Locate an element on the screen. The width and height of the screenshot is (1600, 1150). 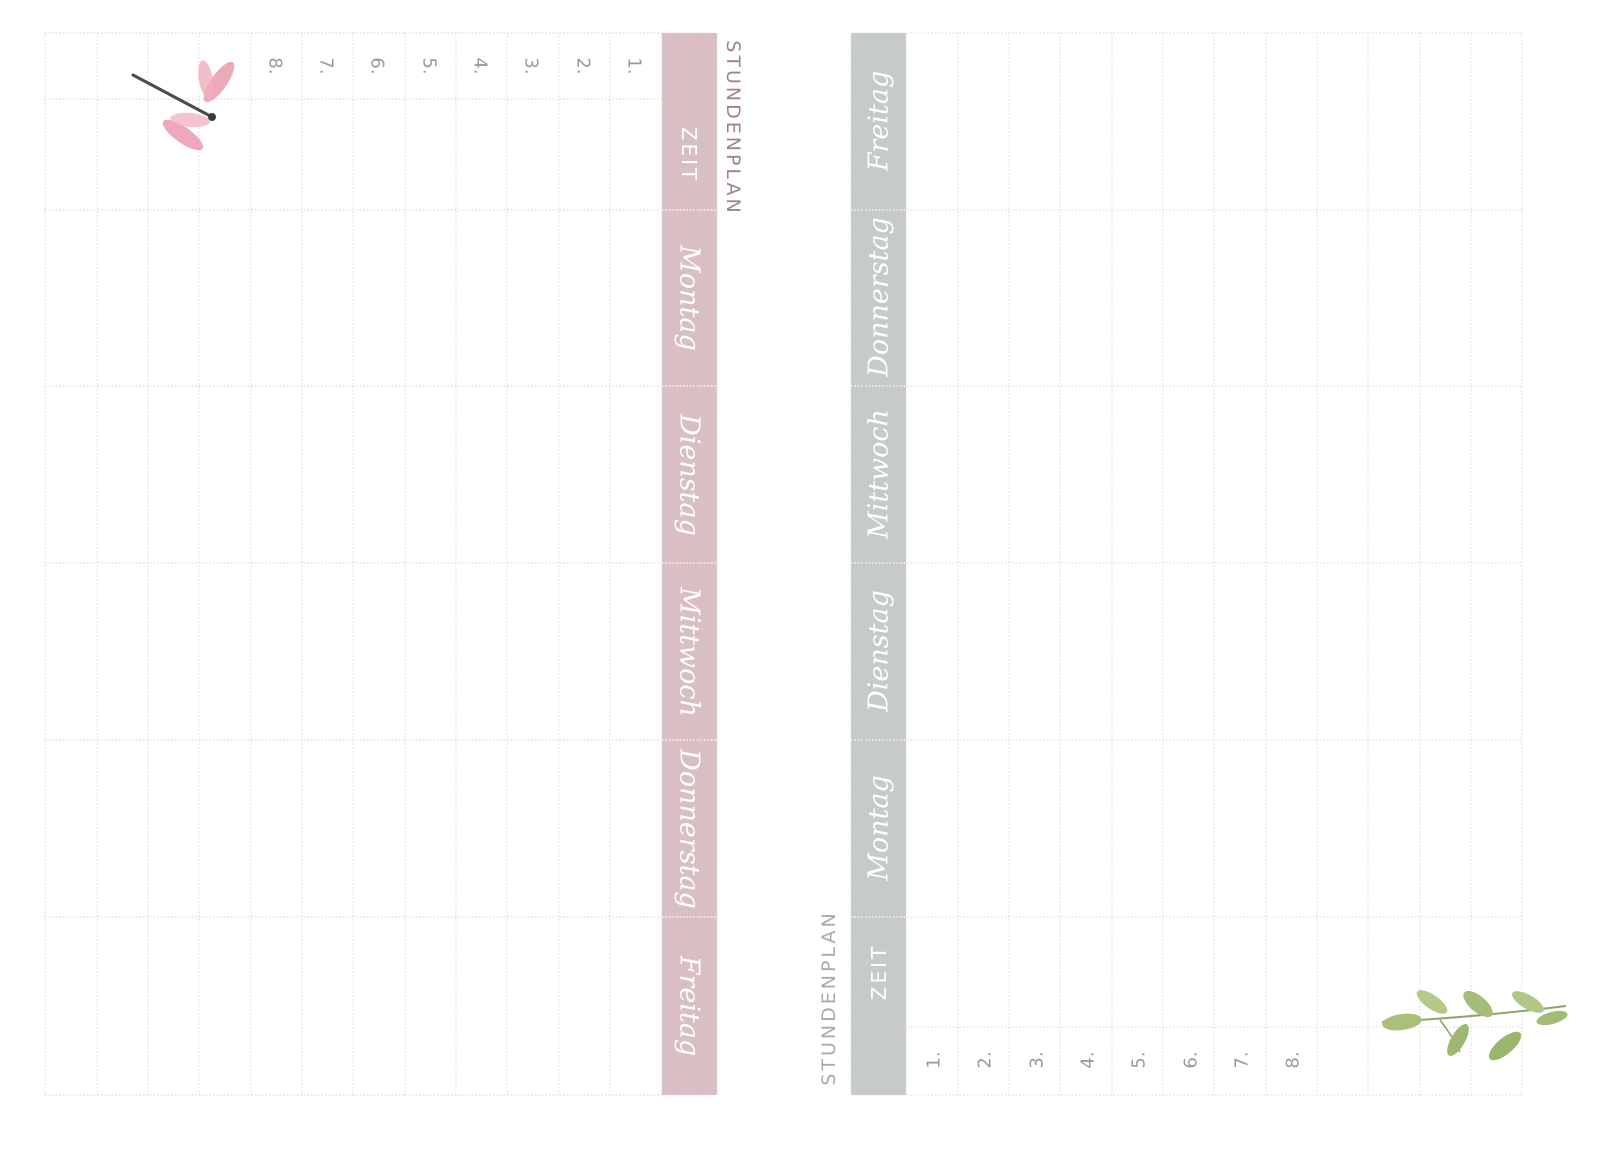
right-header-band is located at coordinates (878, 564).